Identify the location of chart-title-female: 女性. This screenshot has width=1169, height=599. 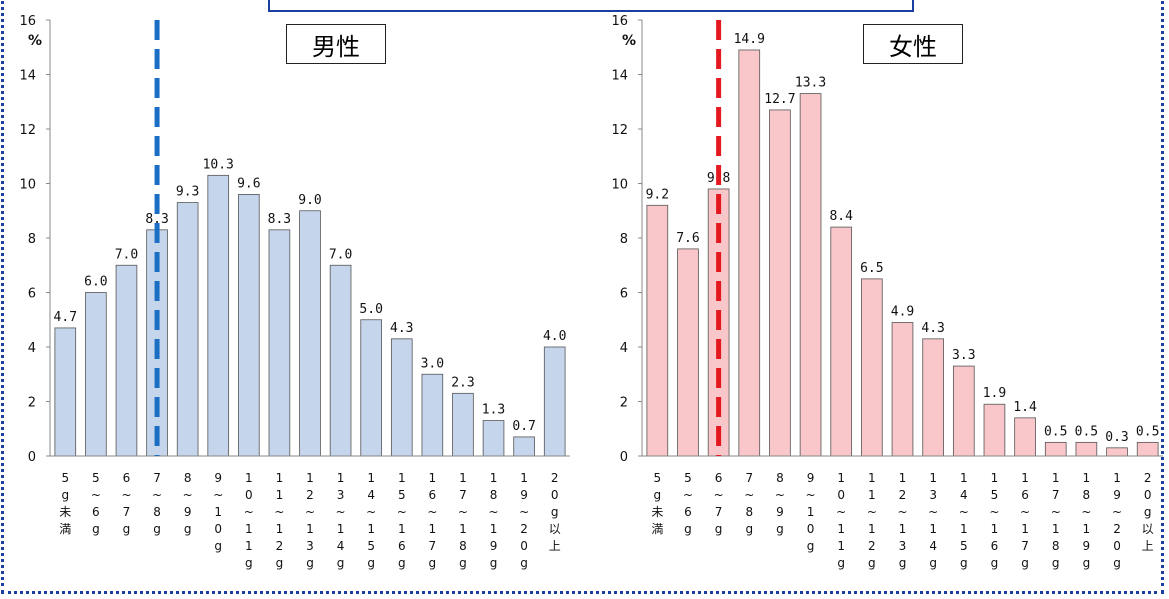
(913, 44).